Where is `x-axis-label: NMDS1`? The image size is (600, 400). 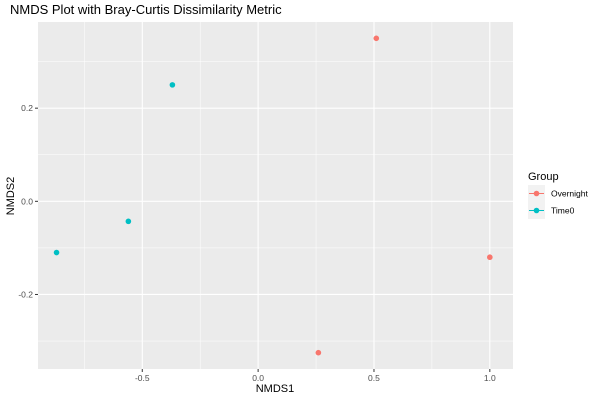
x-axis-label: NMDS1 is located at coordinates (275, 389).